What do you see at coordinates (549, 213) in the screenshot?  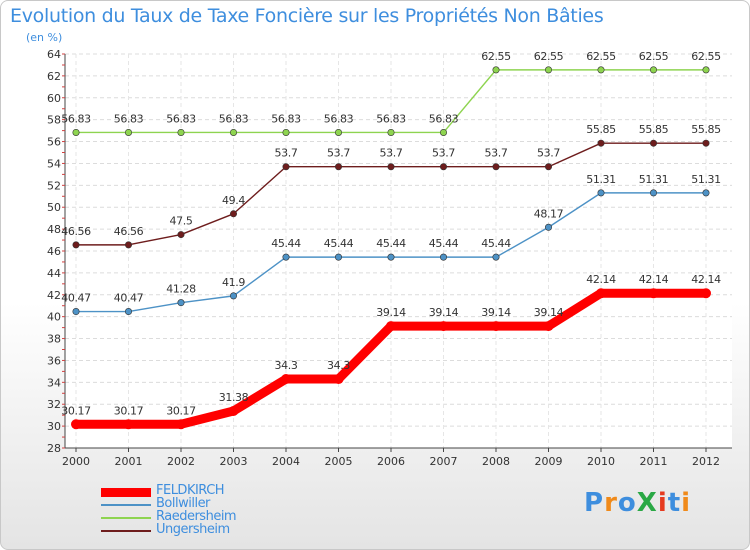 I see `data-label: 48.17` at bounding box center [549, 213].